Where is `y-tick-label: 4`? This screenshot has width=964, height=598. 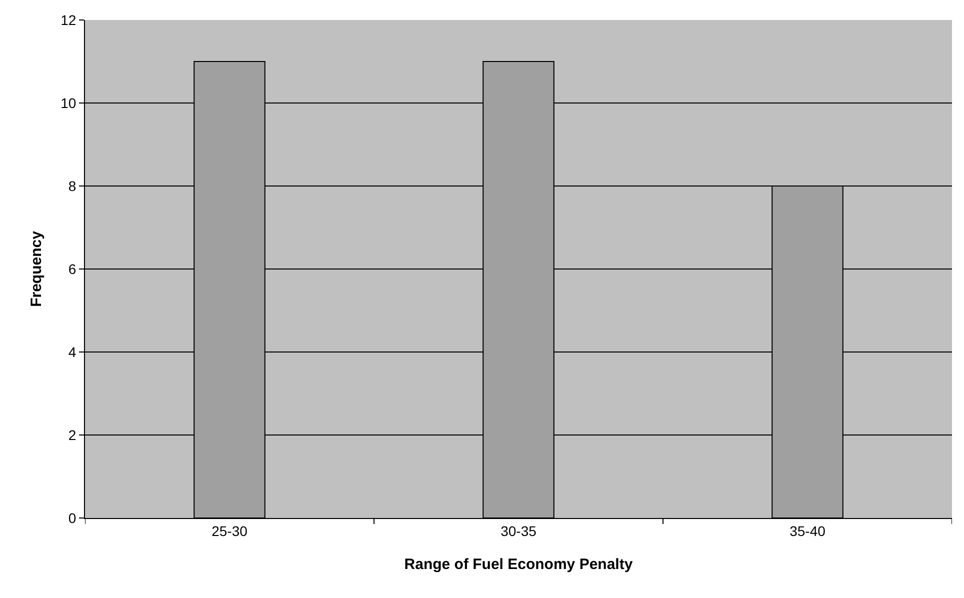
y-tick-label: 4 is located at coordinates (72, 352).